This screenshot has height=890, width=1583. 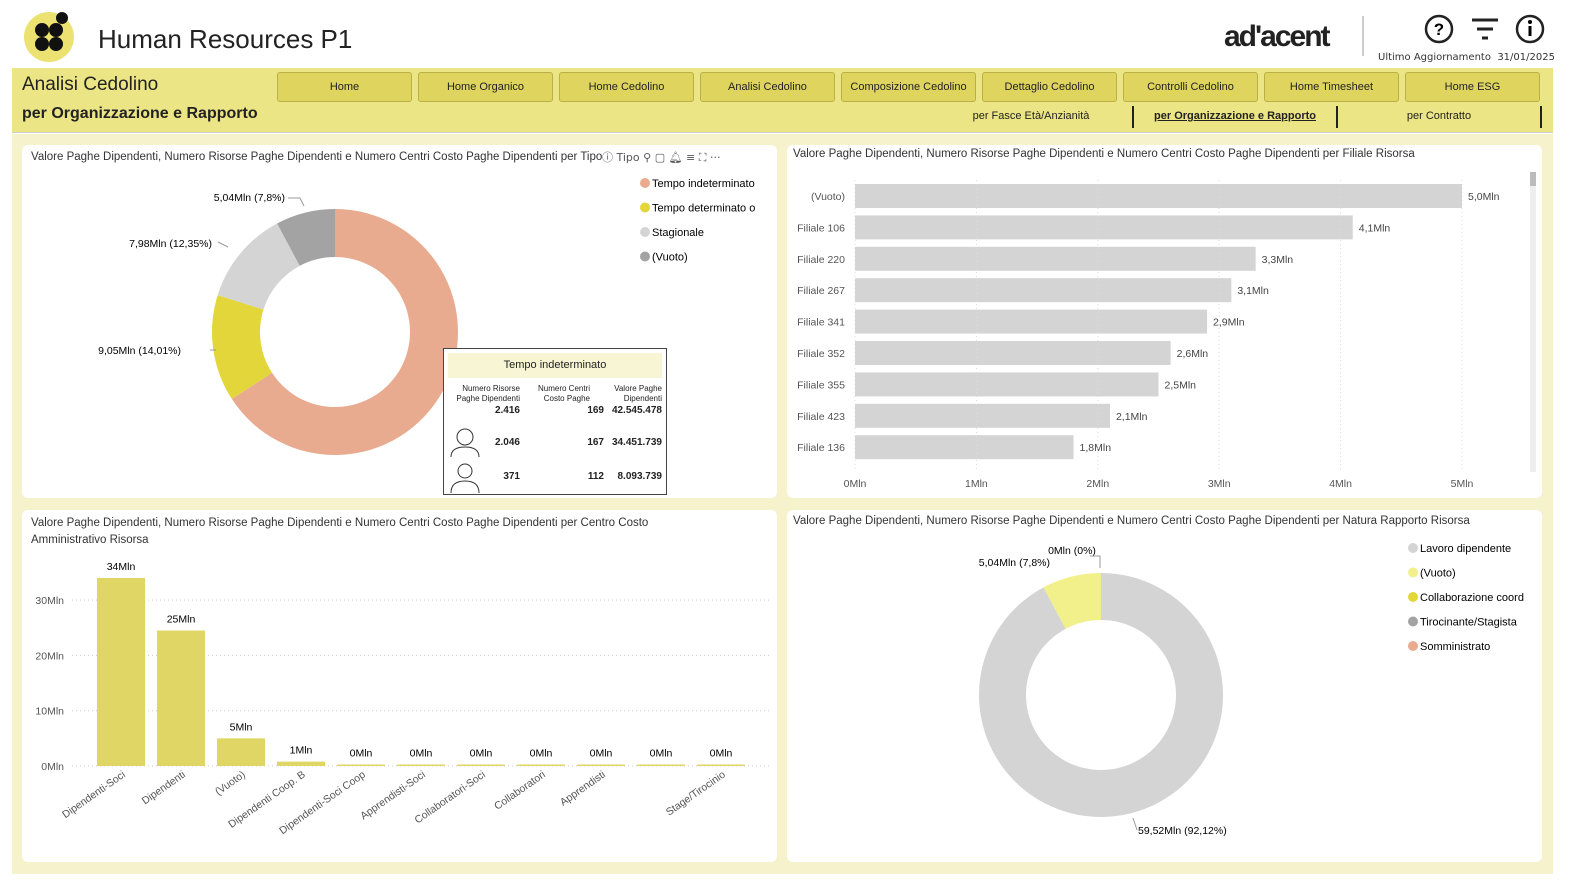 What do you see at coordinates (821, 448) in the screenshot?
I see `category-label: Filiale 136` at bounding box center [821, 448].